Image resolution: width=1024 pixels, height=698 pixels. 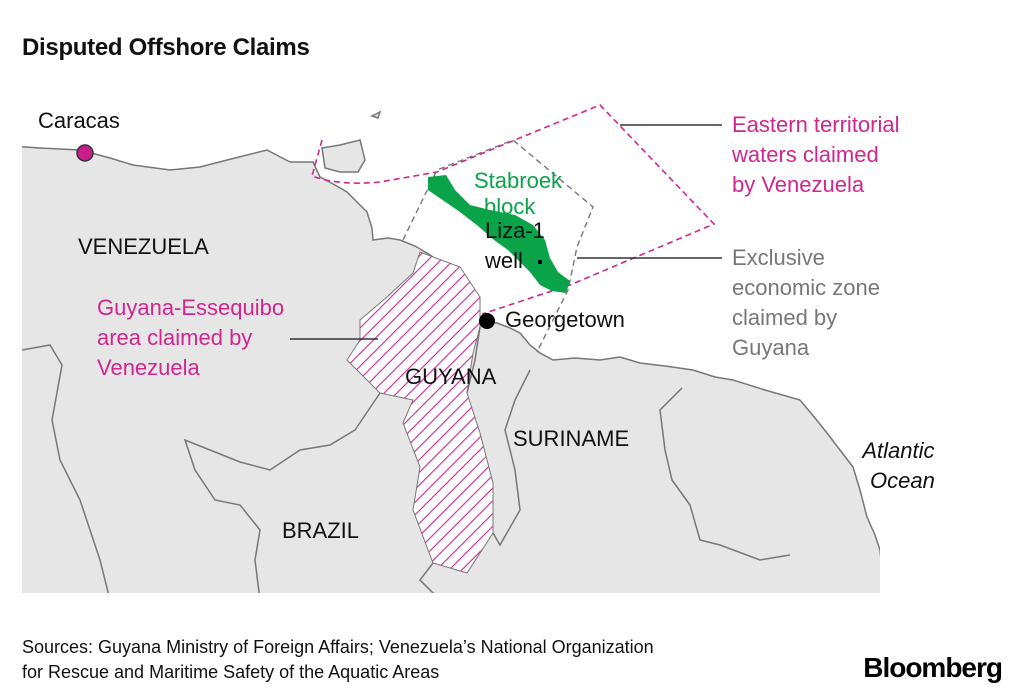 I want to click on georgetown-marker, so click(x=487, y=321).